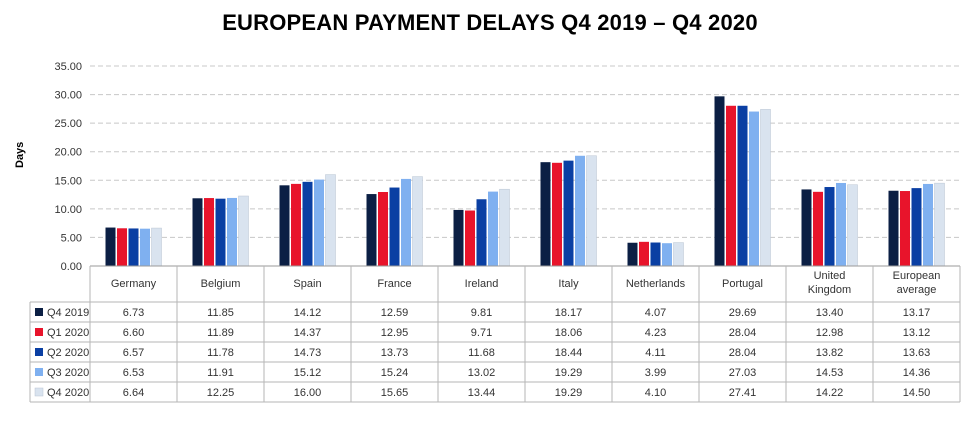  Describe the element at coordinates (395, 353) in the screenshot. I see `data-label: 13.73` at that location.